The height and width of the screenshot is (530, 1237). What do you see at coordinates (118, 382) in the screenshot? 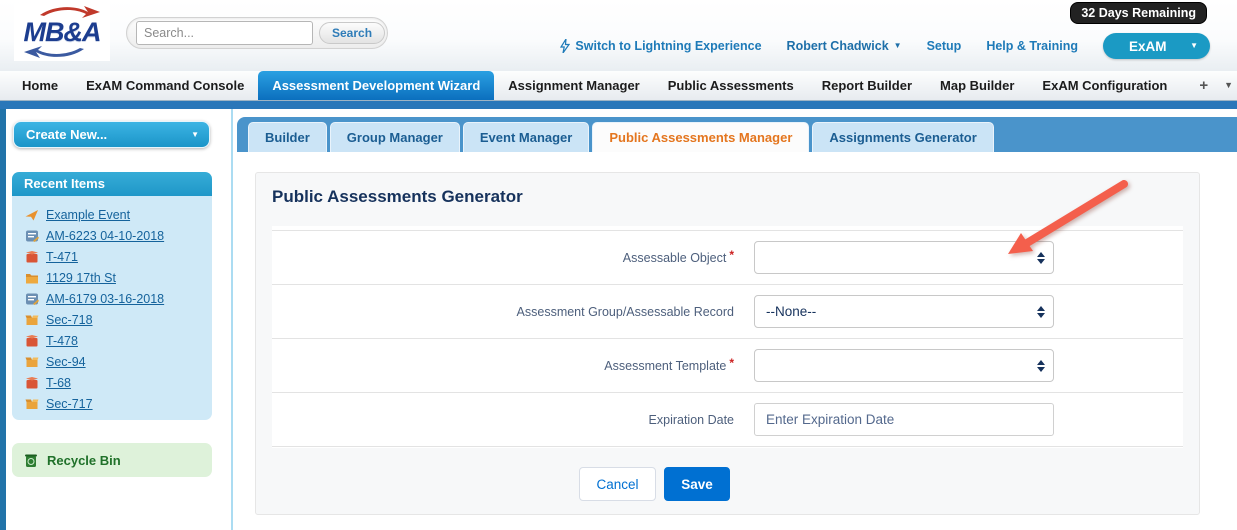
I see `list-item: T-68` at bounding box center [118, 382].